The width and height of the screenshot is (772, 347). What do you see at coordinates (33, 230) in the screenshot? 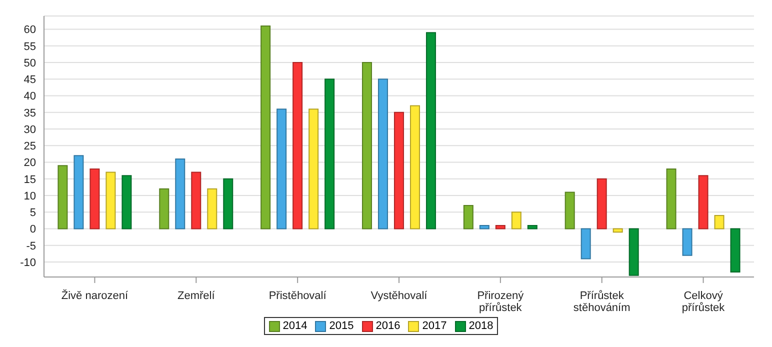
I see `y-tick-label: 0` at bounding box center [33, 230].